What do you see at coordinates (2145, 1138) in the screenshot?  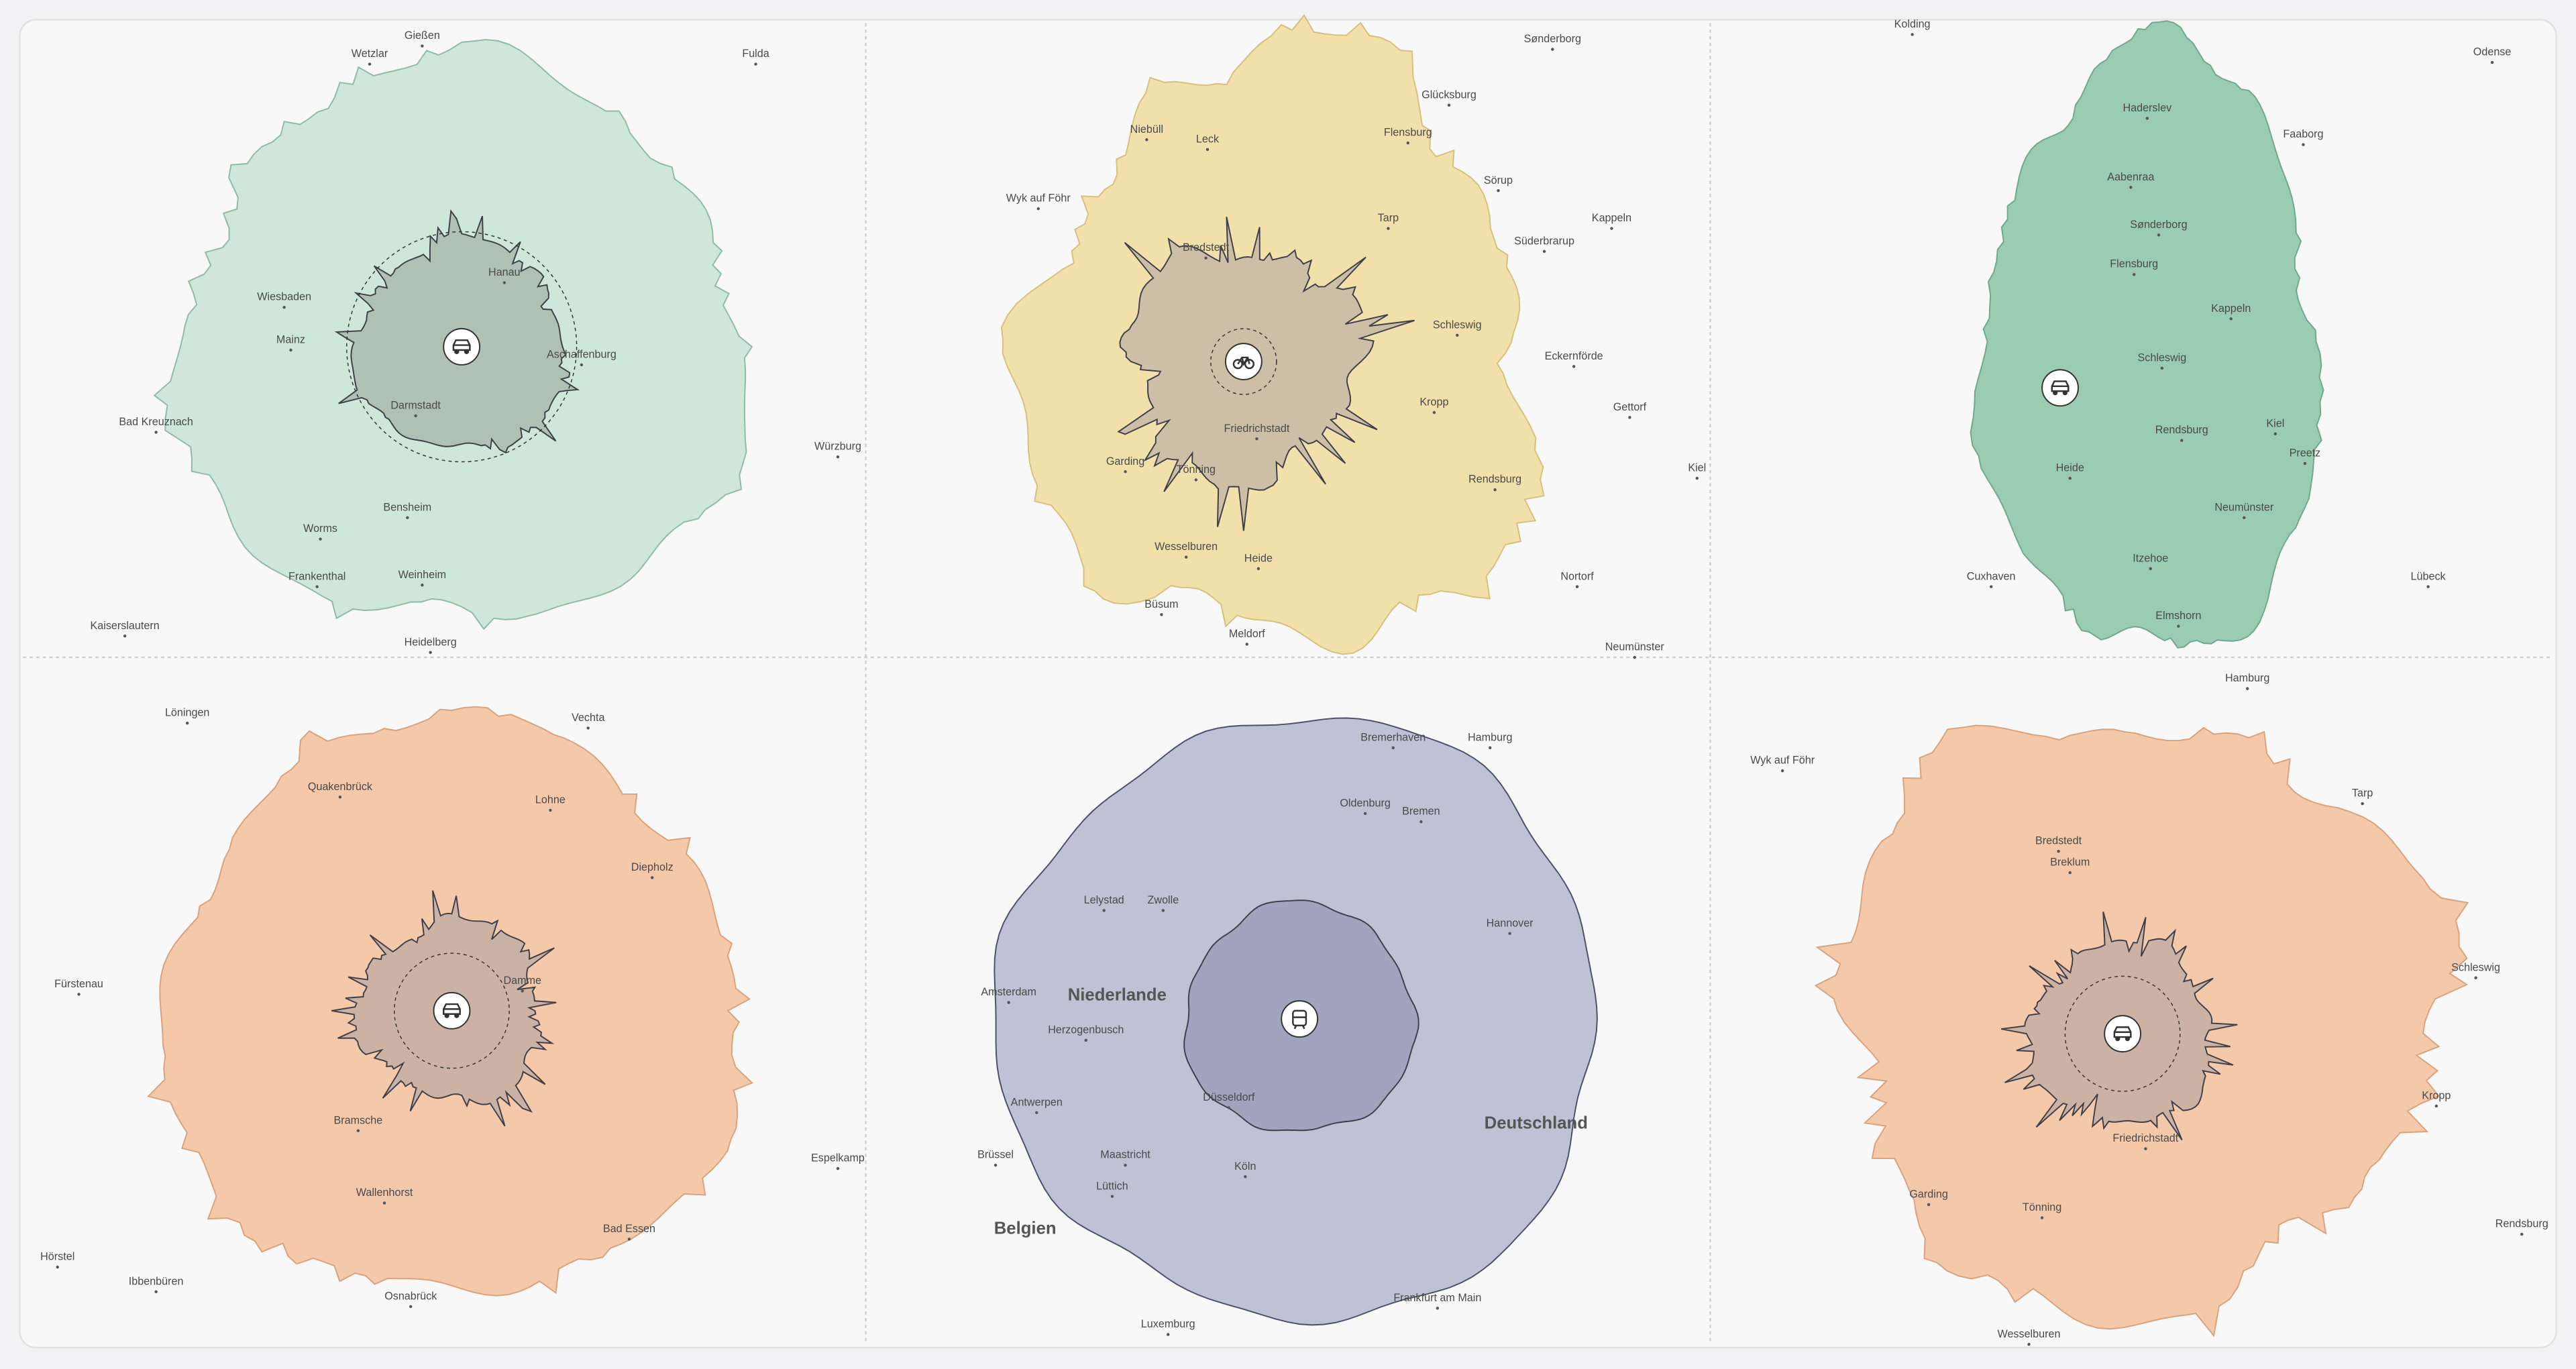 I see `place-label: Friedrichstadt` at bounding box center [2145, 1138].